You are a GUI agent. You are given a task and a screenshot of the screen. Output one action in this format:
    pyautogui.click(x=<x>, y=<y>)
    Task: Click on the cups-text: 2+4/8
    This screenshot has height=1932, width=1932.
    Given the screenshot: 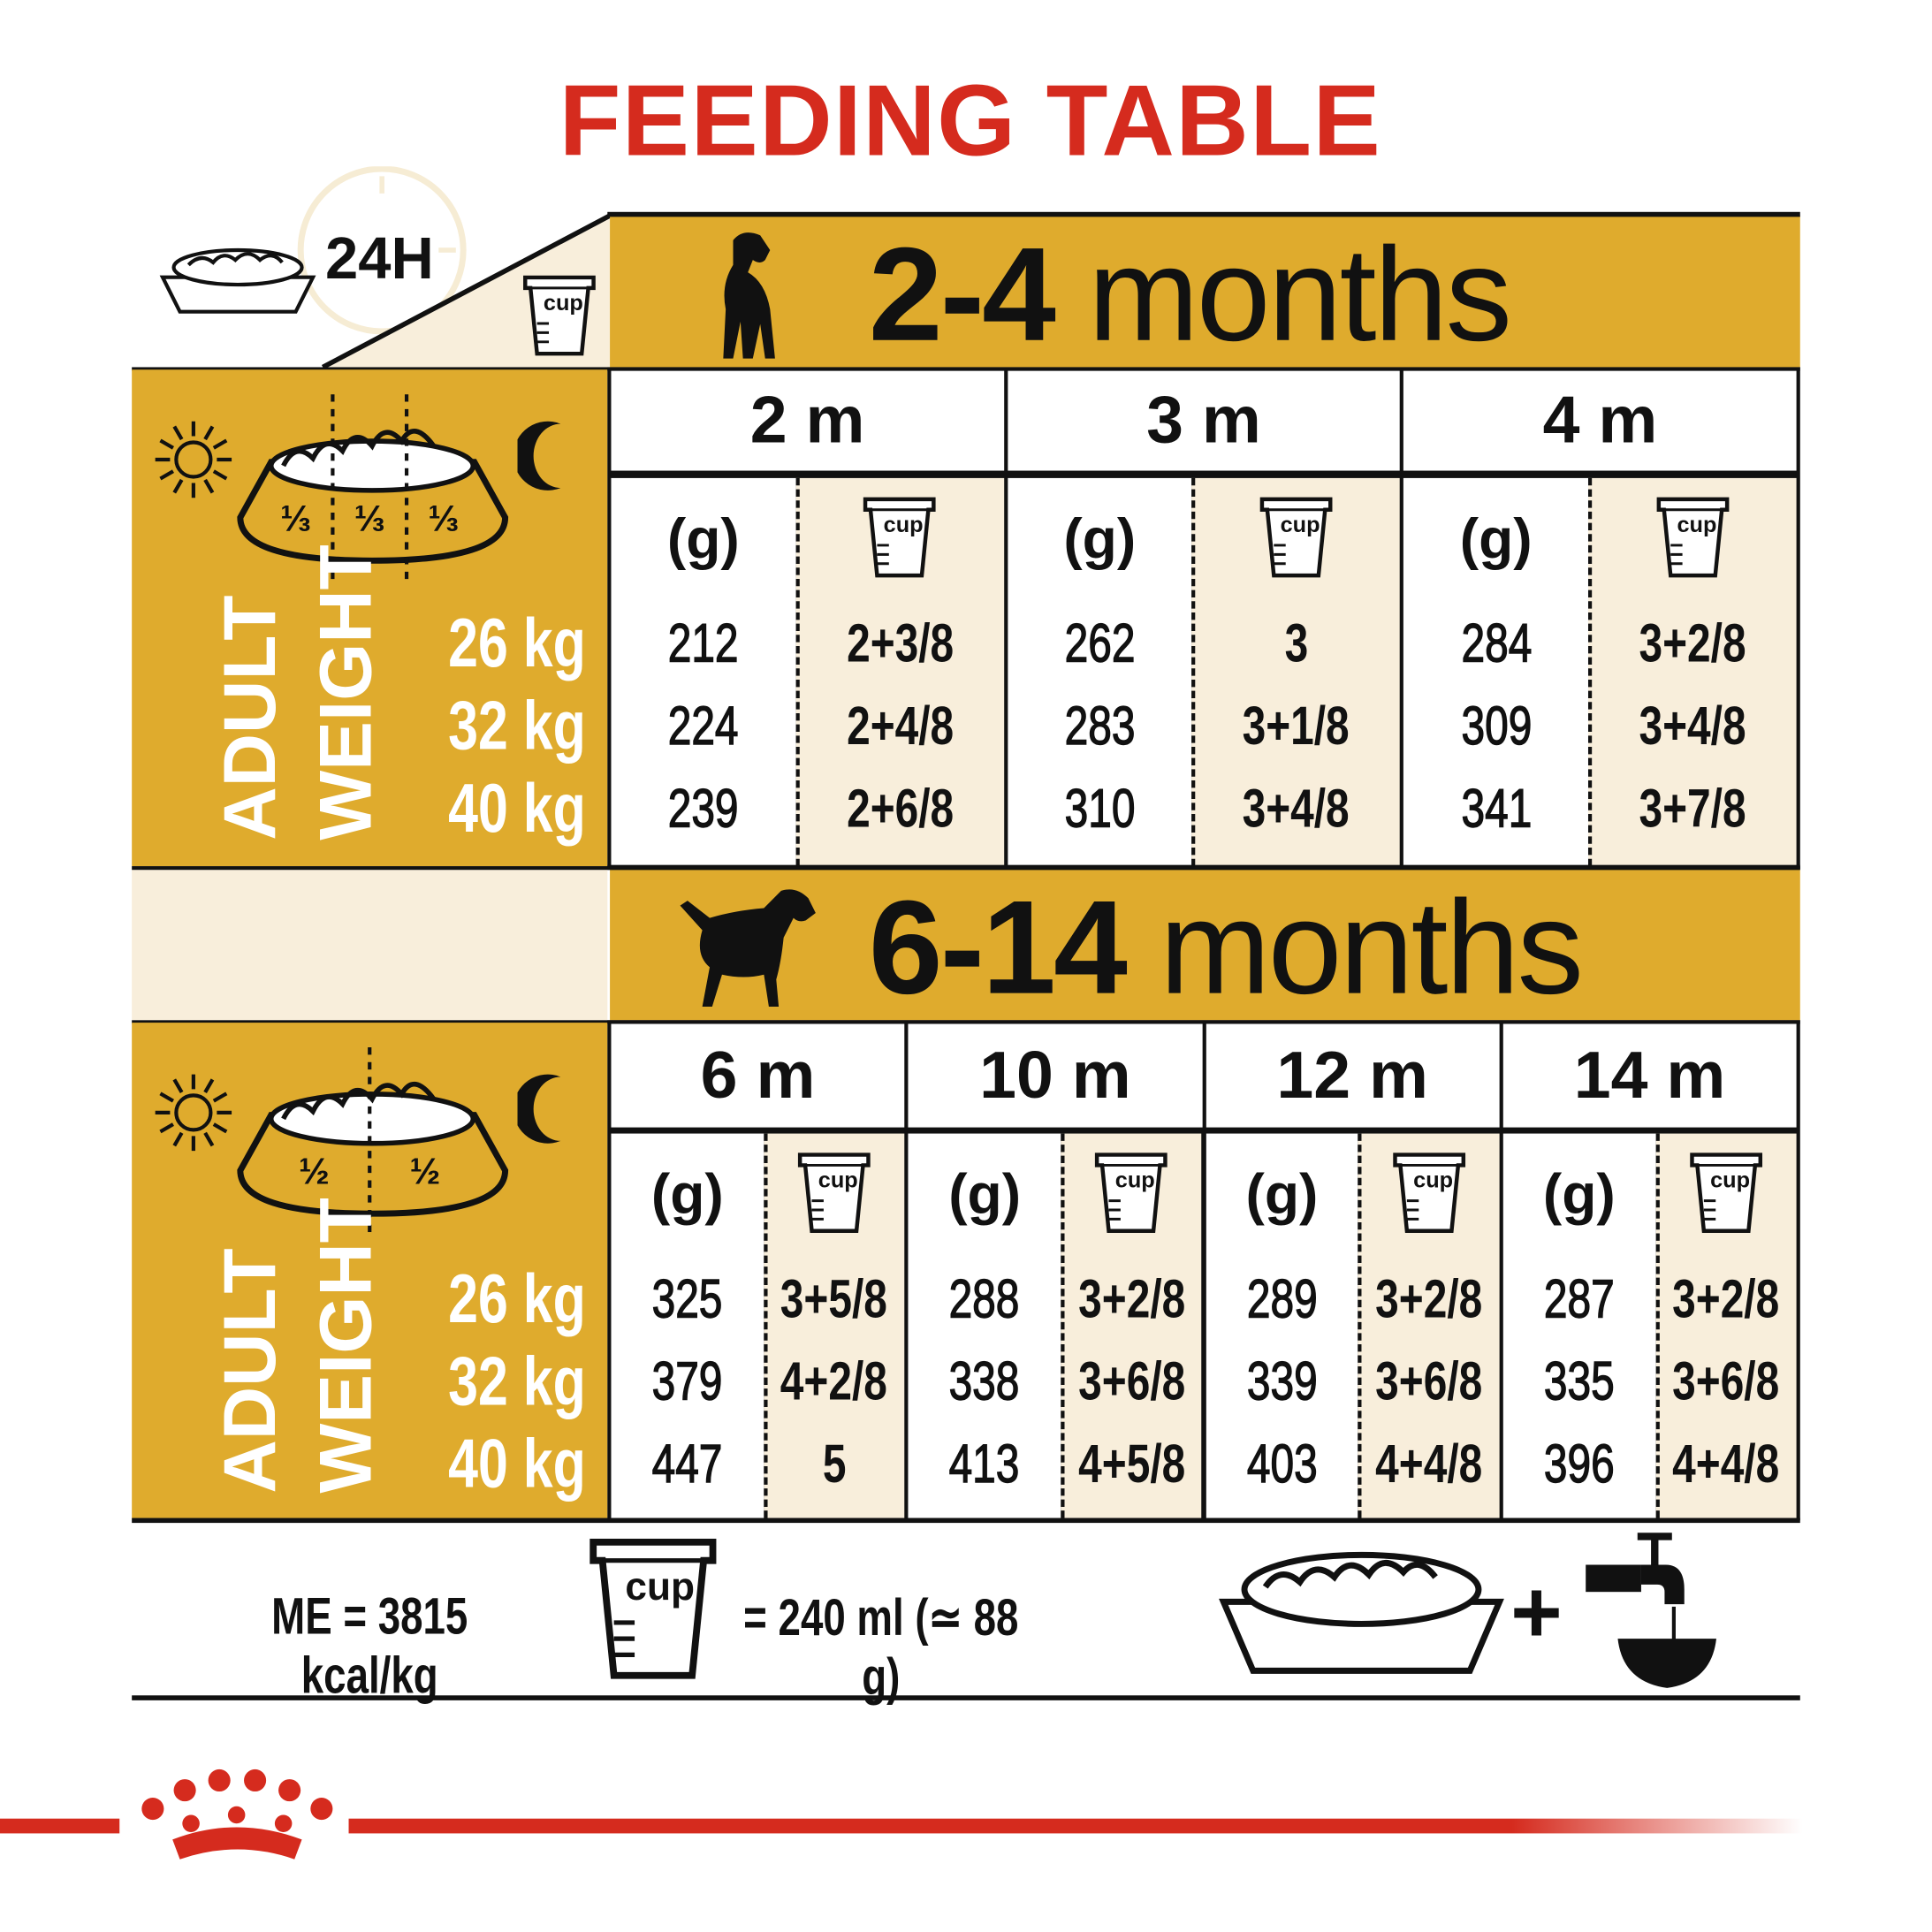 What is the action you would take?
    pyautogui.click(x=900, y=726)
    